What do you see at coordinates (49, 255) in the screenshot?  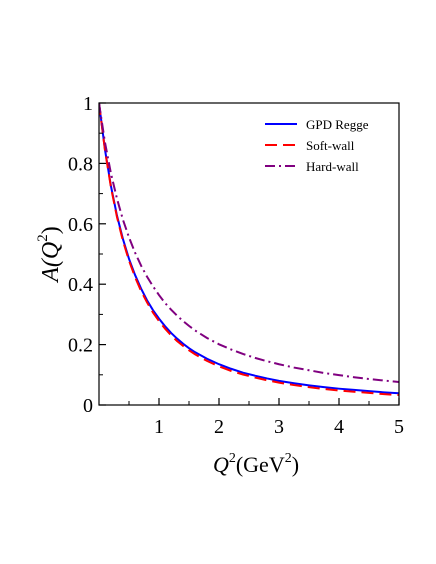 I see `y-axis-label: A(Q2)` at bounding box center [49, 255].